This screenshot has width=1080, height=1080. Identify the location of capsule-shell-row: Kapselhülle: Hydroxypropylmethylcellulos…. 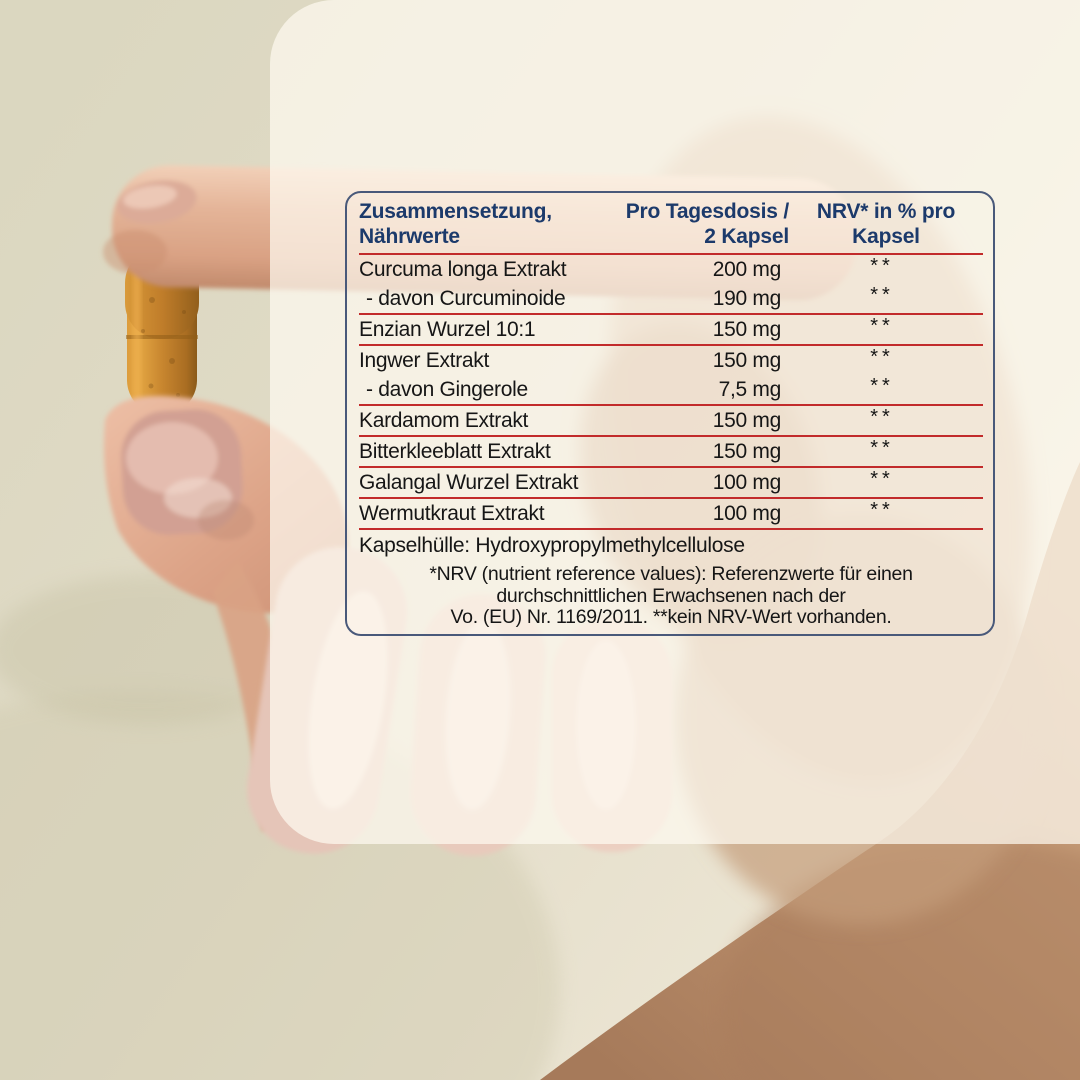
(552, 545).